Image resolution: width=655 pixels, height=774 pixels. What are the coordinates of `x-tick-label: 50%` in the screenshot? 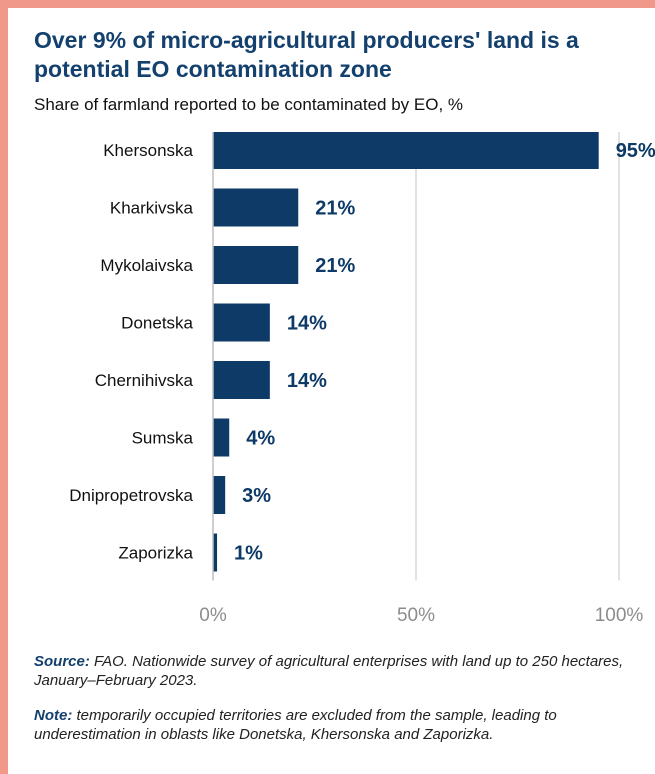 It's located at (416, 615).